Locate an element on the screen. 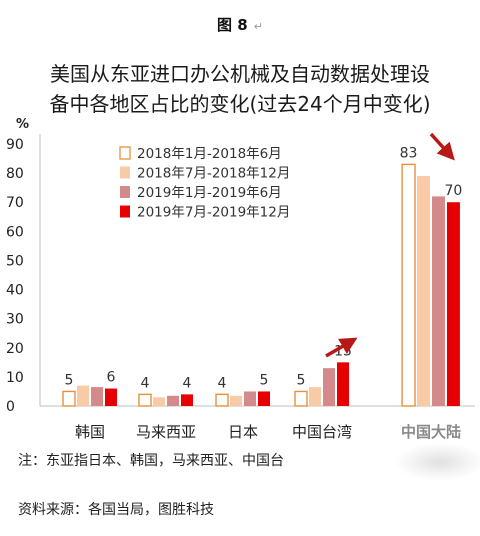 The height and width of the screenshot is (536, 480). annotation-arrow-up-right is located at coordinates (341, 347).